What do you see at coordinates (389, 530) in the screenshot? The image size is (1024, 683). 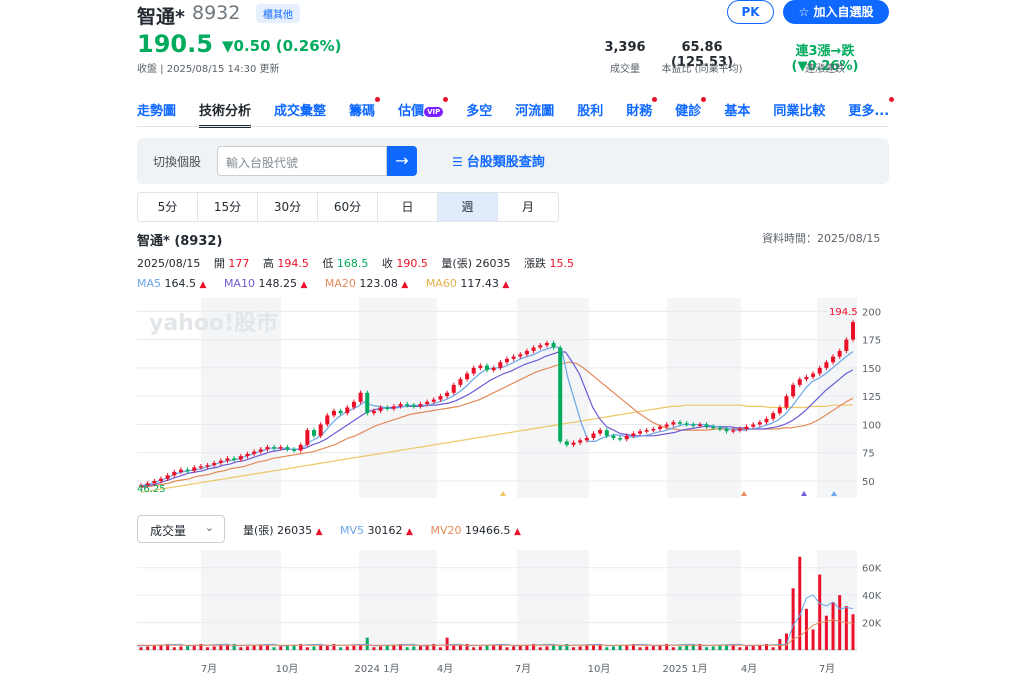 I see `volume-legend: 量(張) 26035 ▲ MV5 30162 ▲ MV20 19466.5 ▲` at bounding box center [389, 530].